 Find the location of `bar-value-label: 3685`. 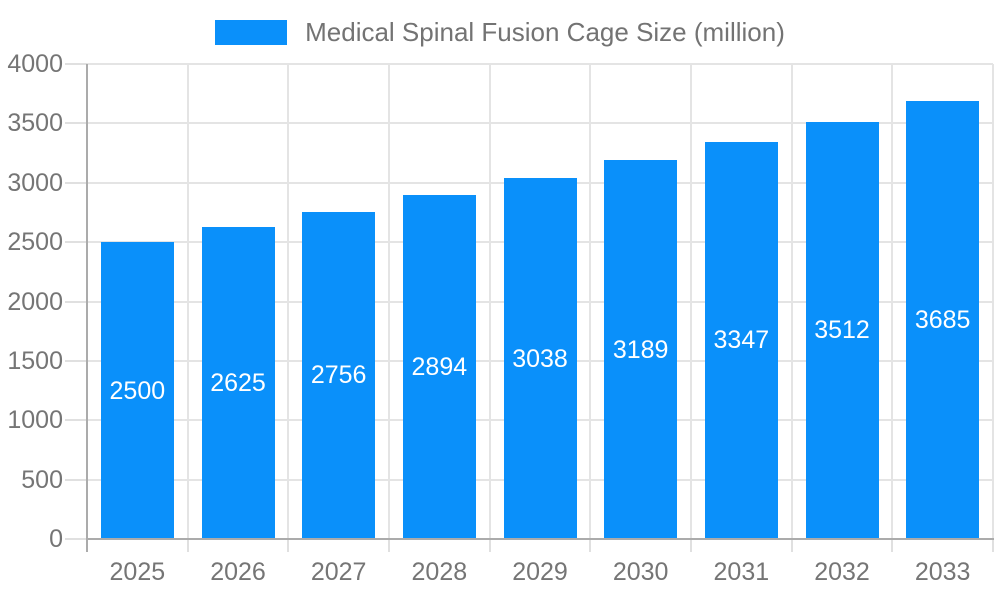

bar-value-label: 3685 is located at coordinates (942, 320).